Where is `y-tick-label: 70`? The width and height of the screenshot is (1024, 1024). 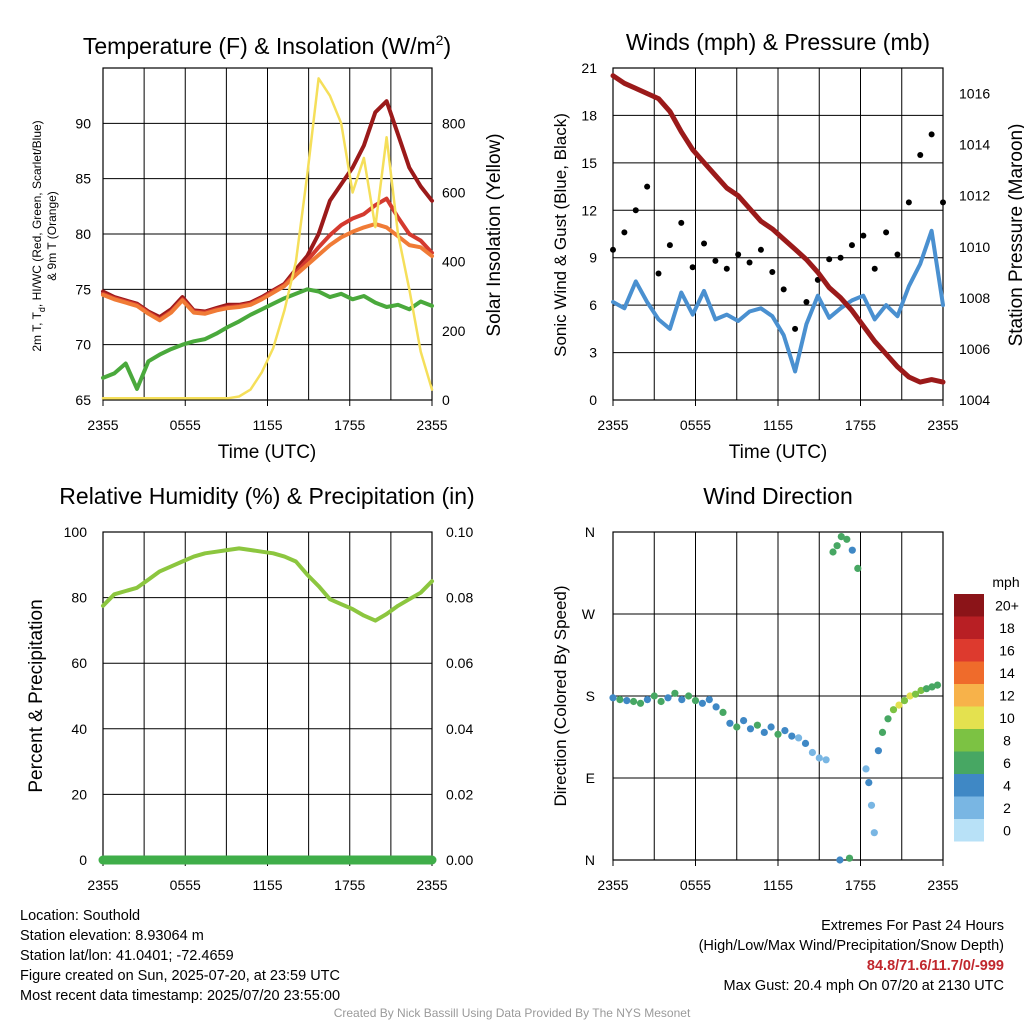
y-tick-label: 70 is located at coordinates (83, 345).